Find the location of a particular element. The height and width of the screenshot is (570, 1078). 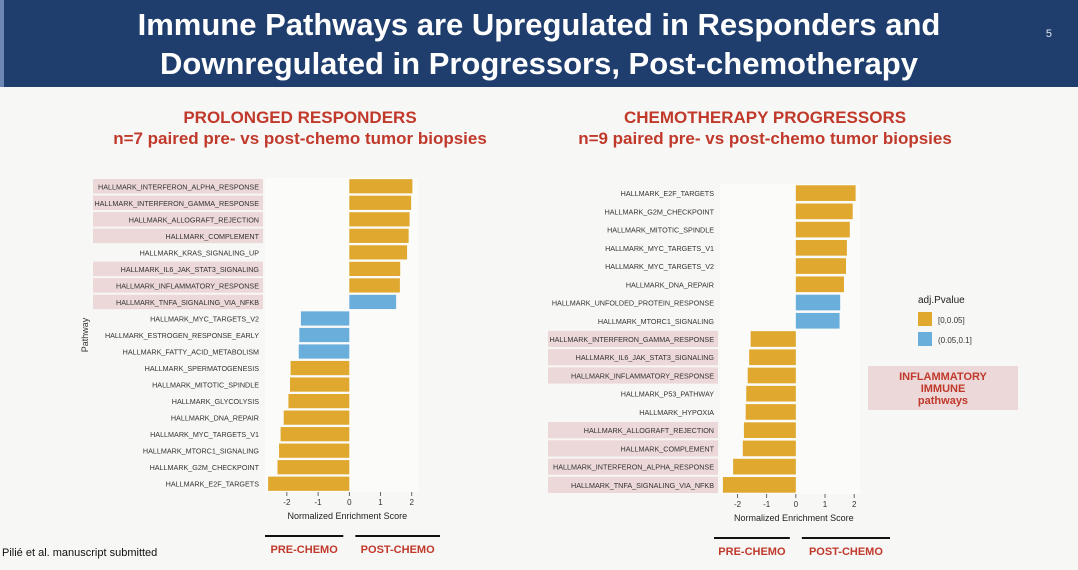

left-category-label: HALLMARK_MYC_TARGETS_V2 is located at coordinates (204, 318).